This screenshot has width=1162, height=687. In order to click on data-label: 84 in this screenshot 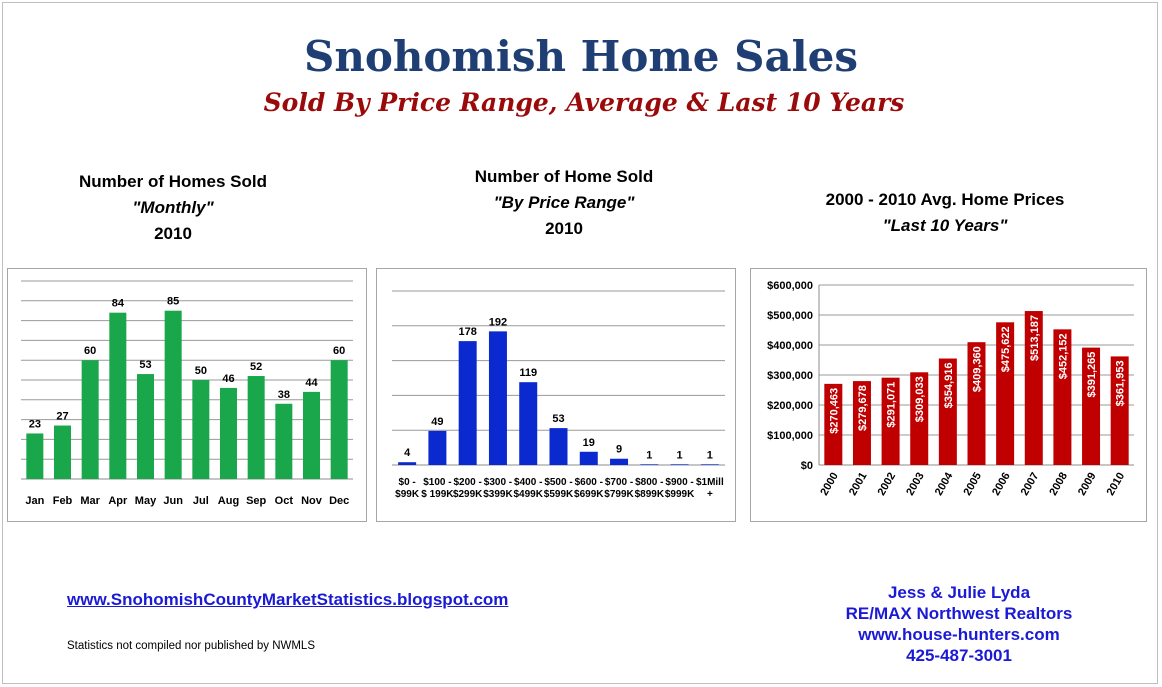, I will do `click(118, 304)`.